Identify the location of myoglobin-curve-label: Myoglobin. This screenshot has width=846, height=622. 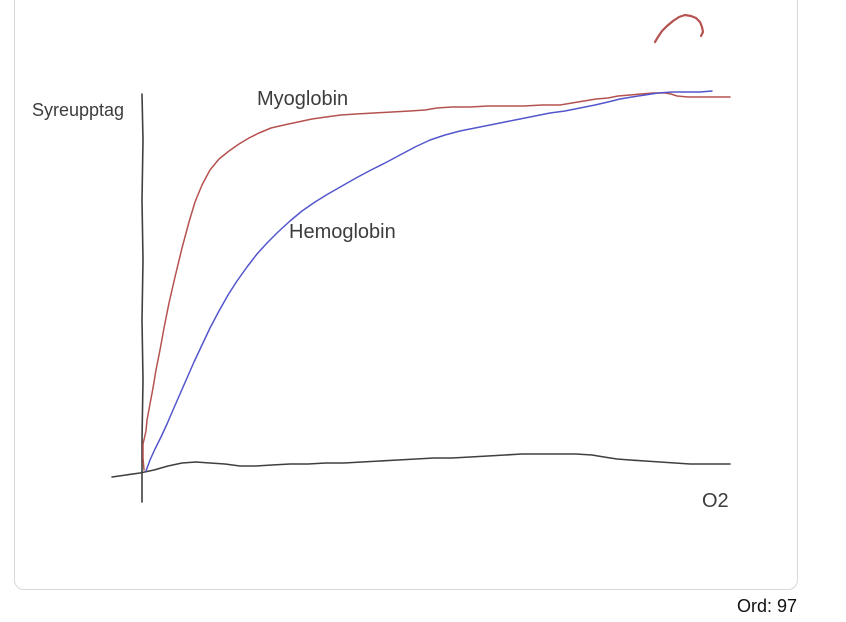
(303, 99).